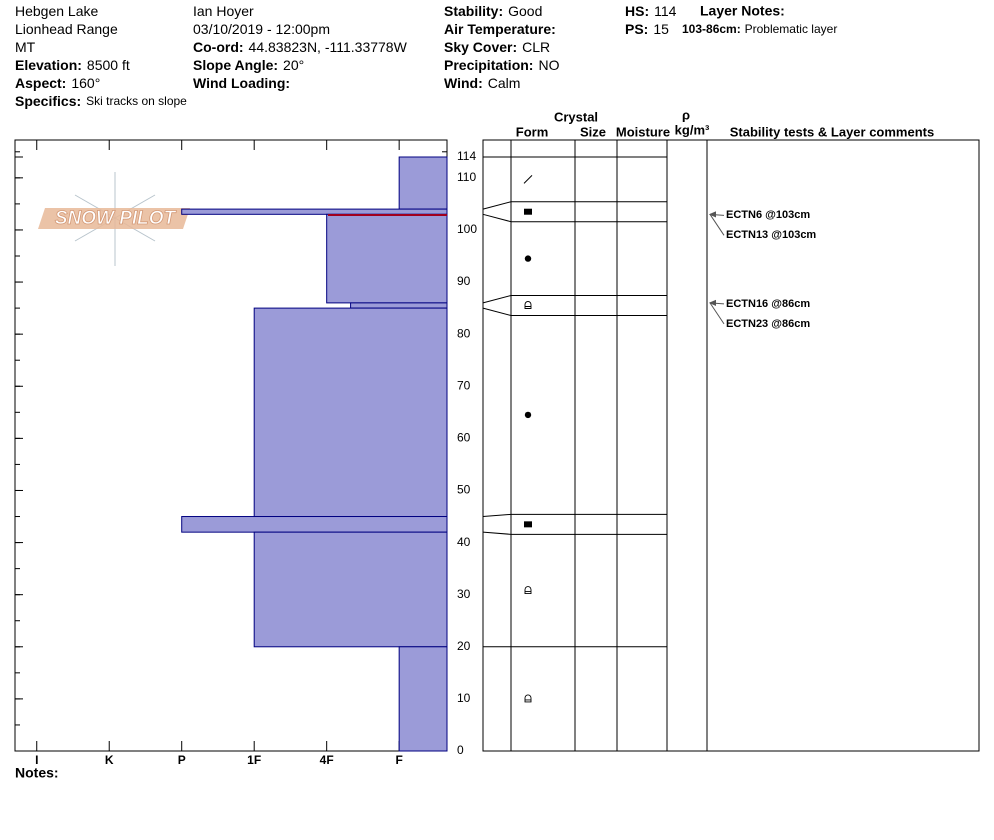 The height and width of the screenshot is (840, 994). What do you see at coordinates (609, 445) in the screenshot?
I see `column-lines` at bounding box center [609, 445].